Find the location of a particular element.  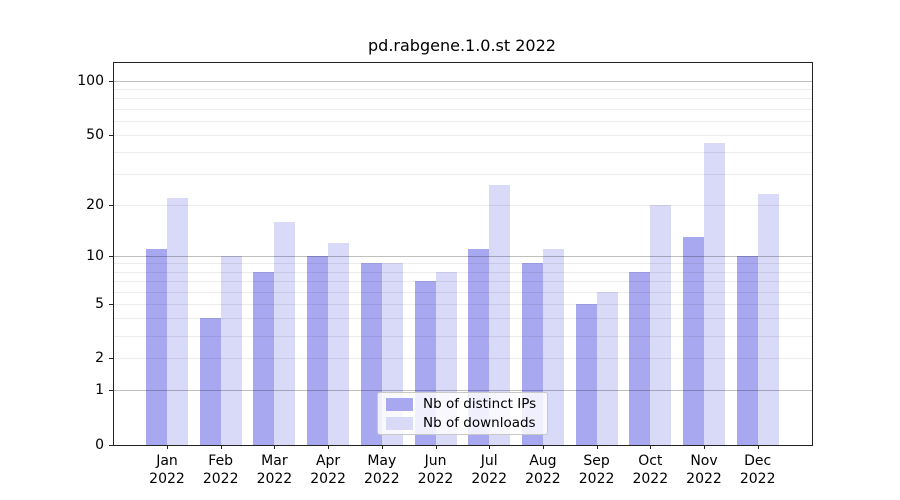

bar-distinct-ips-dec is located at coordinates (747, 350).